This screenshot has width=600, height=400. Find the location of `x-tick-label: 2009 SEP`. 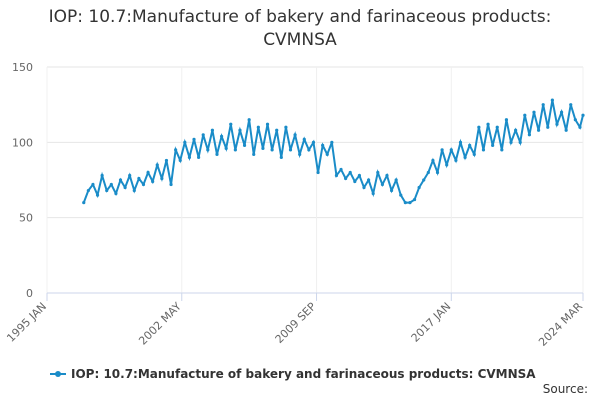

x-tick-label: 2009 SEP is located at coordinates (296, 323).